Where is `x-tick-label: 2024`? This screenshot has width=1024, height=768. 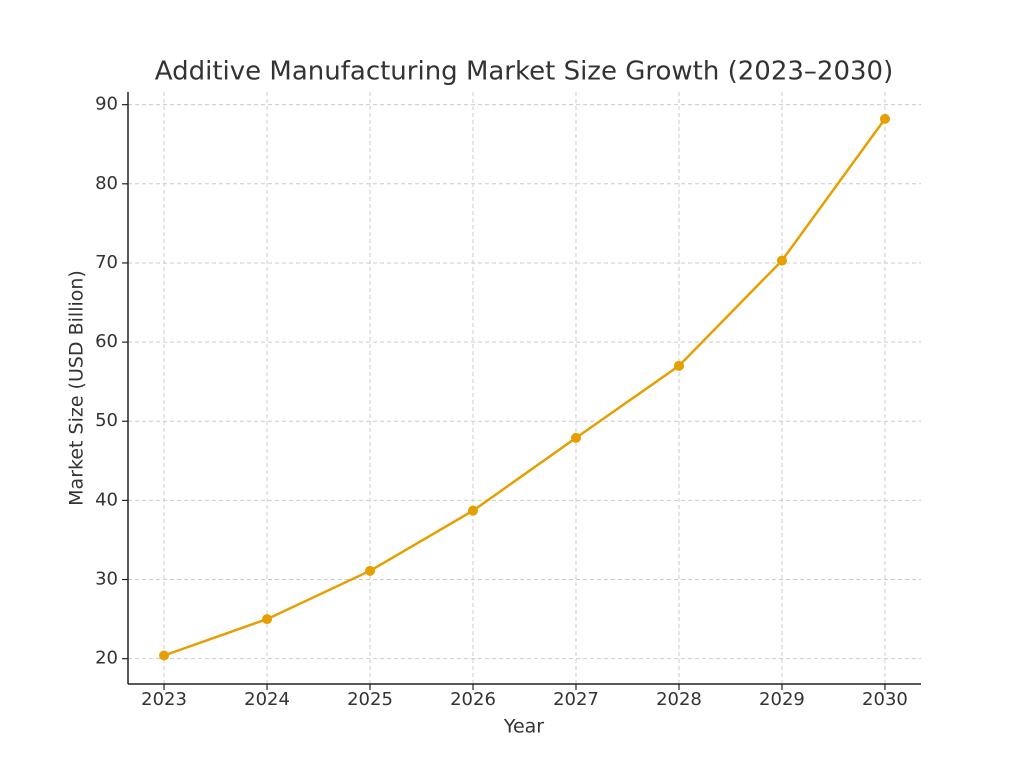 x-tick-label: 2024 is located at coordinates (267, 699).